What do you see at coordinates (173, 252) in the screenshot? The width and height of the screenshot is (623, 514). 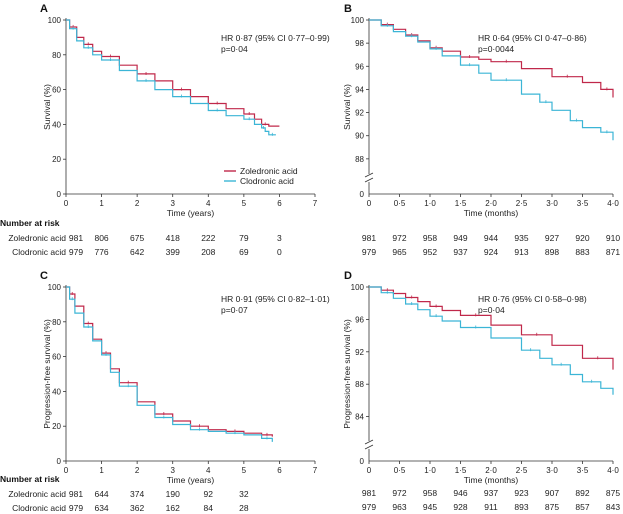 I see `risk-value: 399` at bounding box center [173, 252].